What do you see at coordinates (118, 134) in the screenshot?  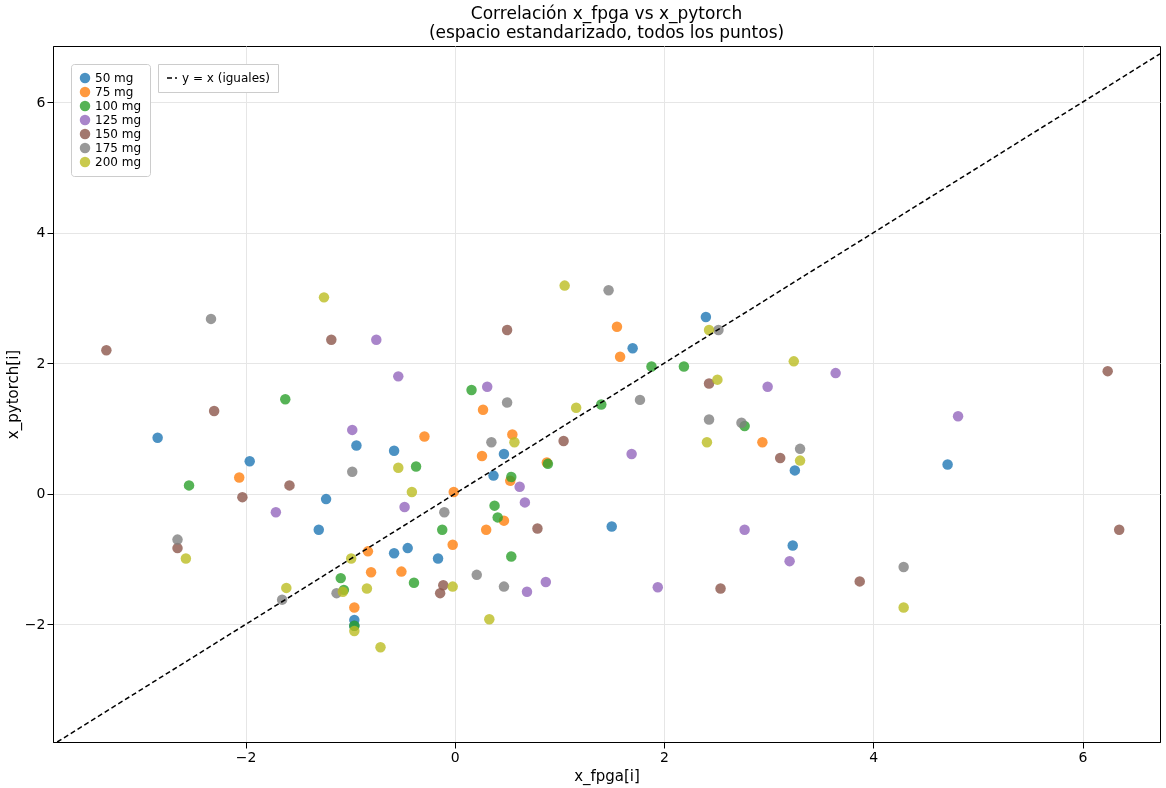 I see `legend-label: 150 mg` at bounding box center [118, 134].